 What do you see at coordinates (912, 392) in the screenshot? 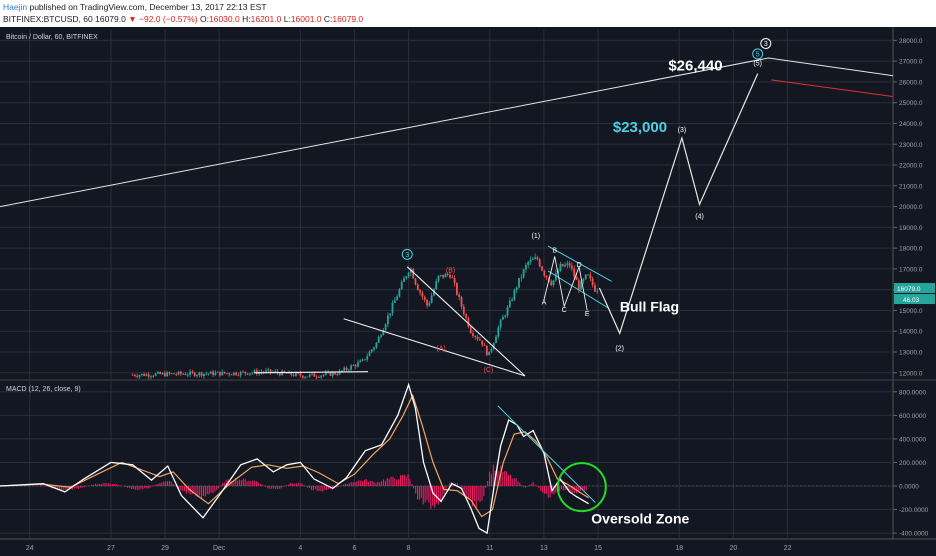
I see `macd-tick-label: 800.0000` at bounding box center [912, 392].